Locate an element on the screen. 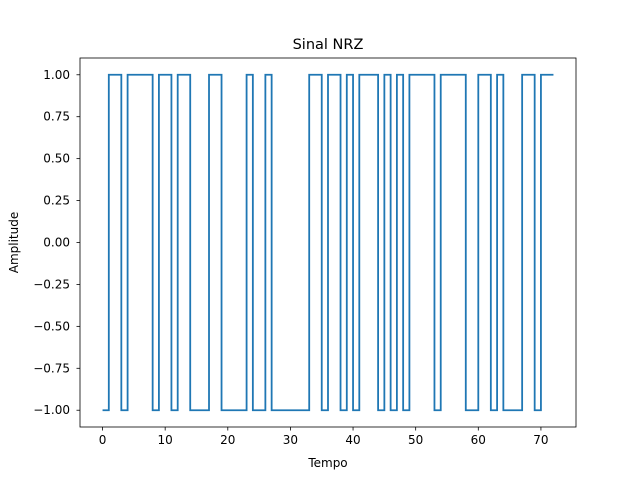 The width and height of the screenshot is (640, 480). y-tick-label: 0.25 is located at coordinates (56, 201).